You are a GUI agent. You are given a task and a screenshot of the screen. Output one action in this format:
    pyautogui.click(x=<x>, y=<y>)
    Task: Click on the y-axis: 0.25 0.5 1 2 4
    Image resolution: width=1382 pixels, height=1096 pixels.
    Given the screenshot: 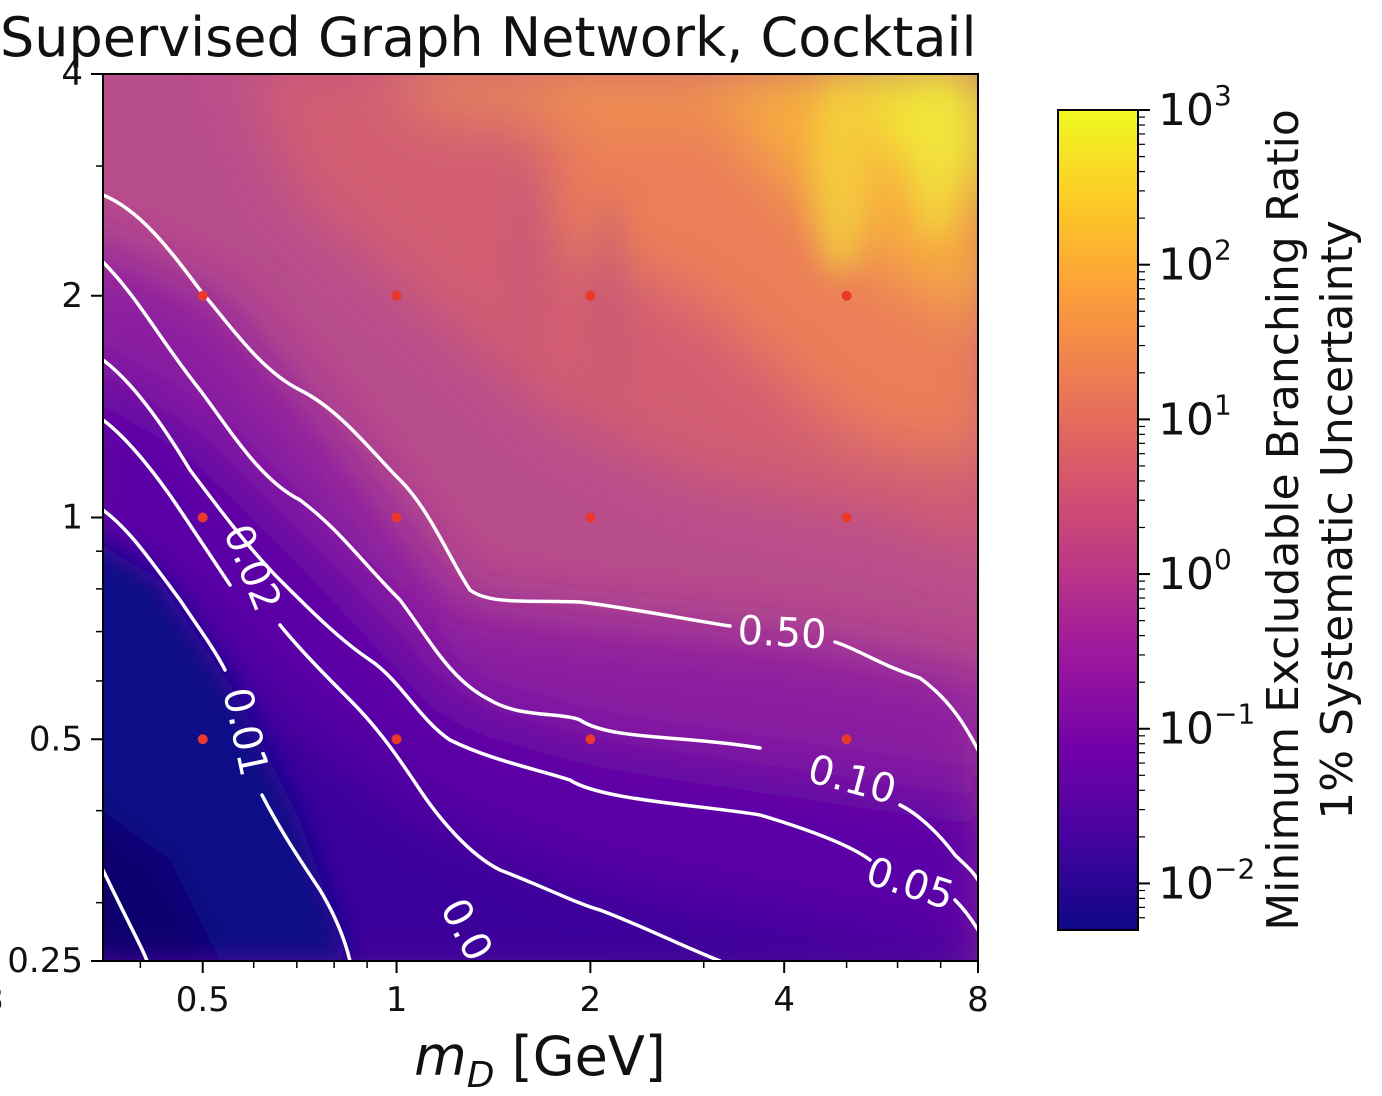 What is the action you would take?
    pyautogui.click(x=55, y=517)
    